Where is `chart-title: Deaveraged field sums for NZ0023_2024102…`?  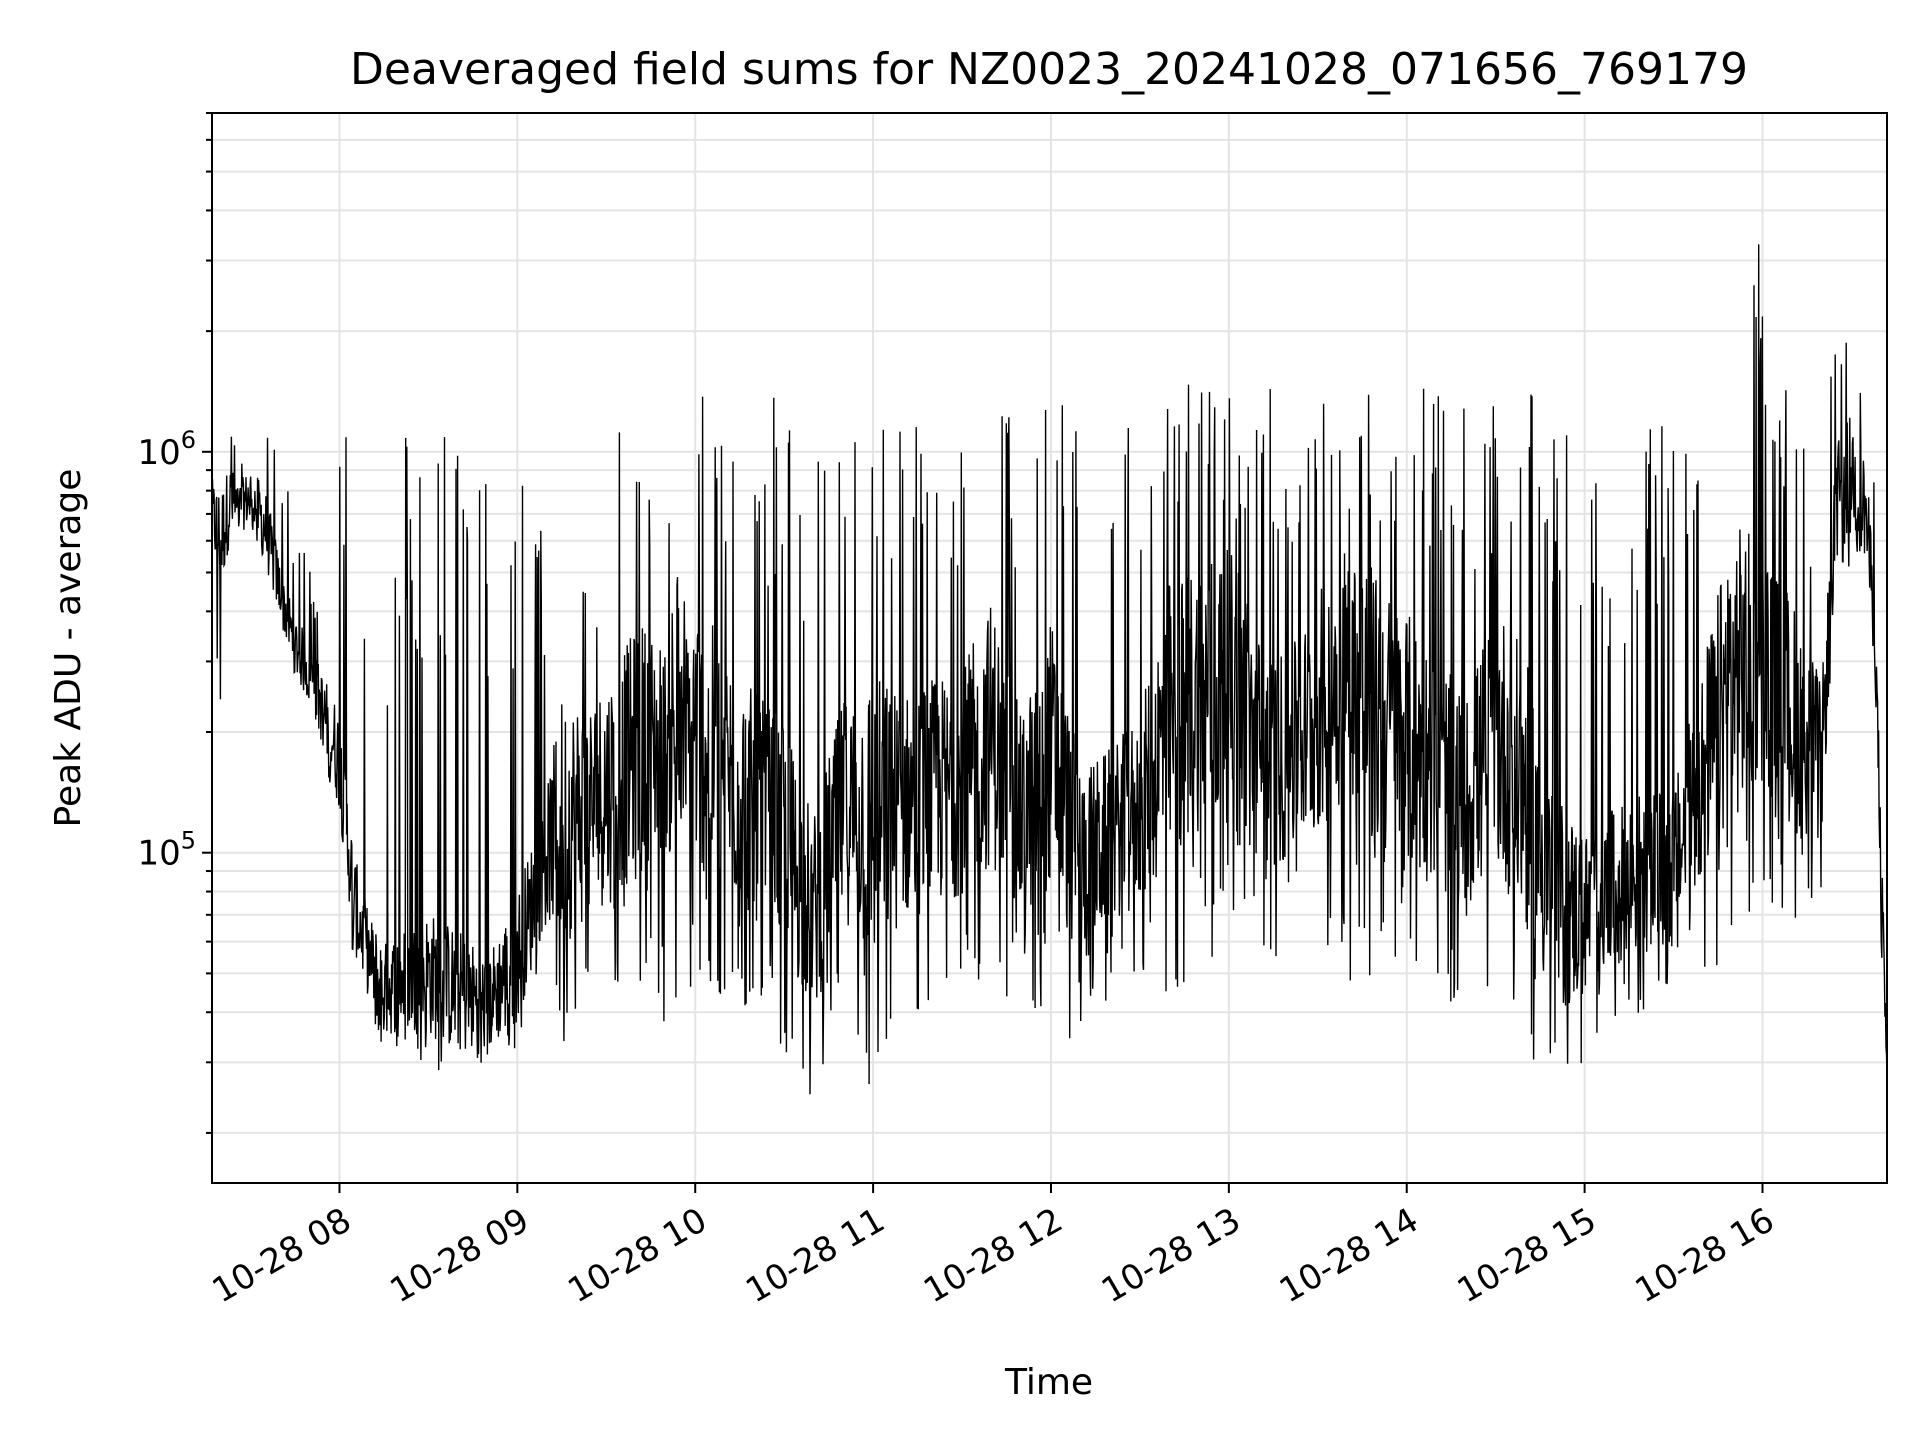
chart-title: Deaveraged field sums for NZ0023_2024102… is located at coordinates (1049, 69).